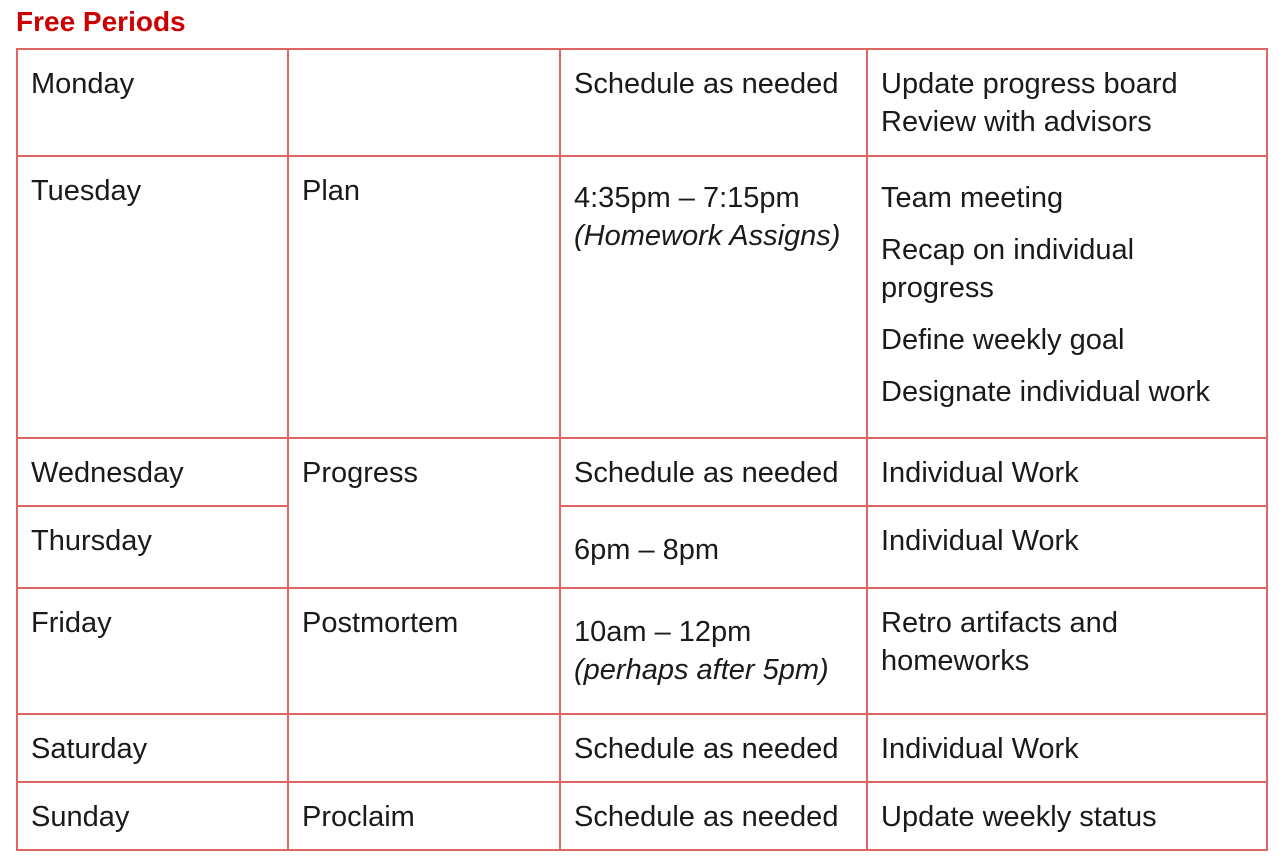 The height and width of the screenshot is (866, 1286). What do you see at coordinates (91, 541) in the screenshot?
I see `day-label: Thursday` at bounding box center [91, 541].